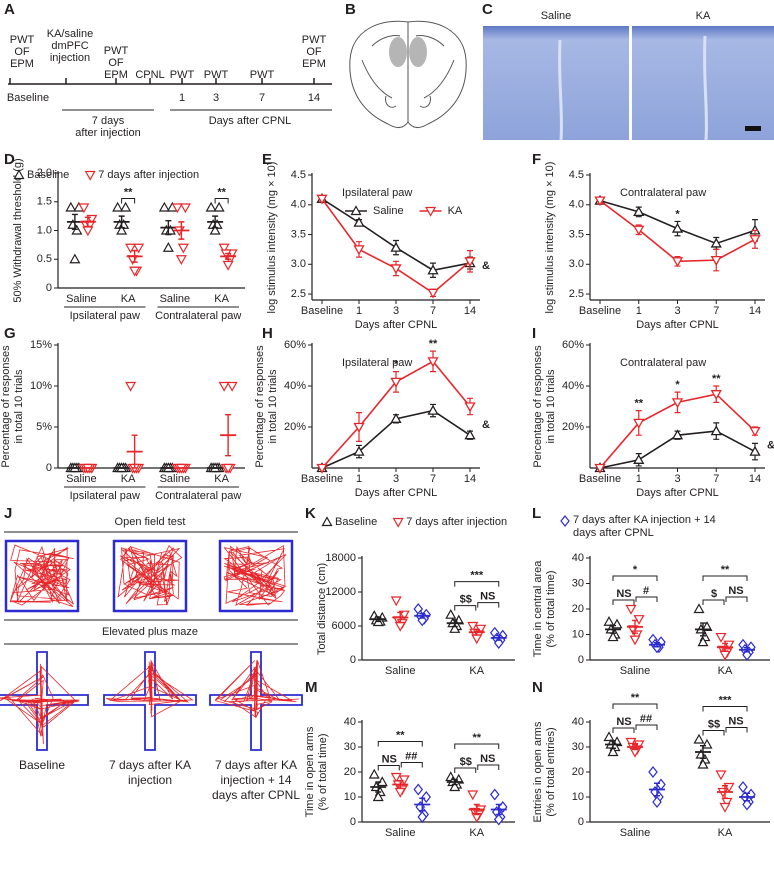 The width and height of the screenshot is (774, 880). What do you see at coordinates (8, 513) in the screenshot?
I see `panel-label: J` at bounding box center [8, 513].